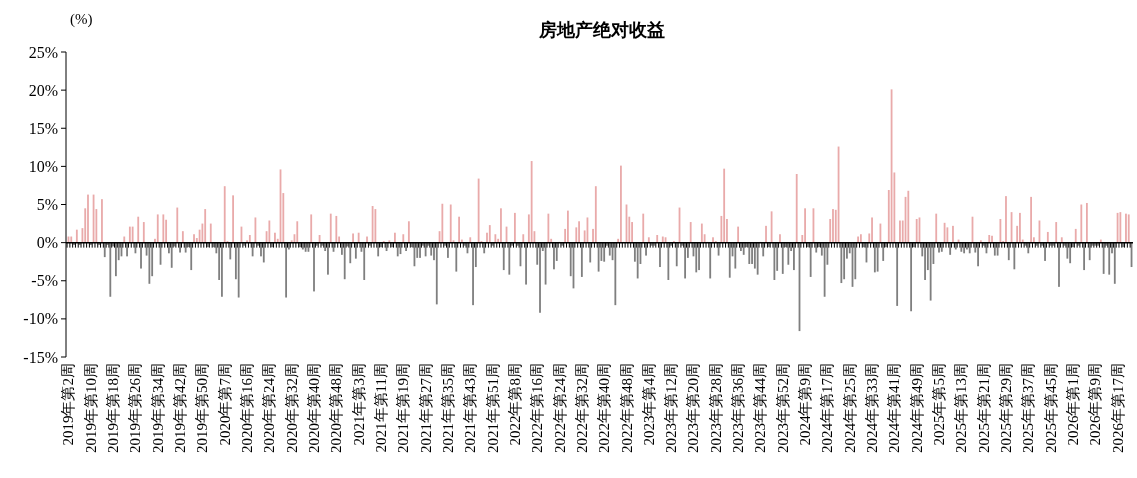 This screenshot has height=478, width=1137. What do you see at coordinates (760, 408) in the screenshot?
I see `x-tick-label: 2023年第44周` at bounding box center [760, 408].